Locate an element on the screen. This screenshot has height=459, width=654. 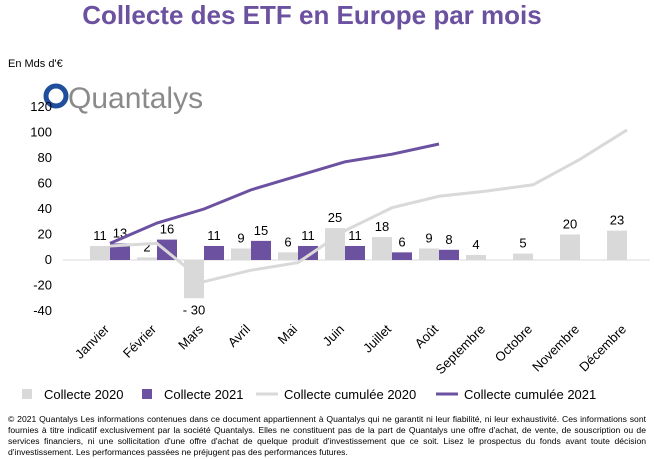
x-tick-label: Janvier is located at coordinates (92, 341).